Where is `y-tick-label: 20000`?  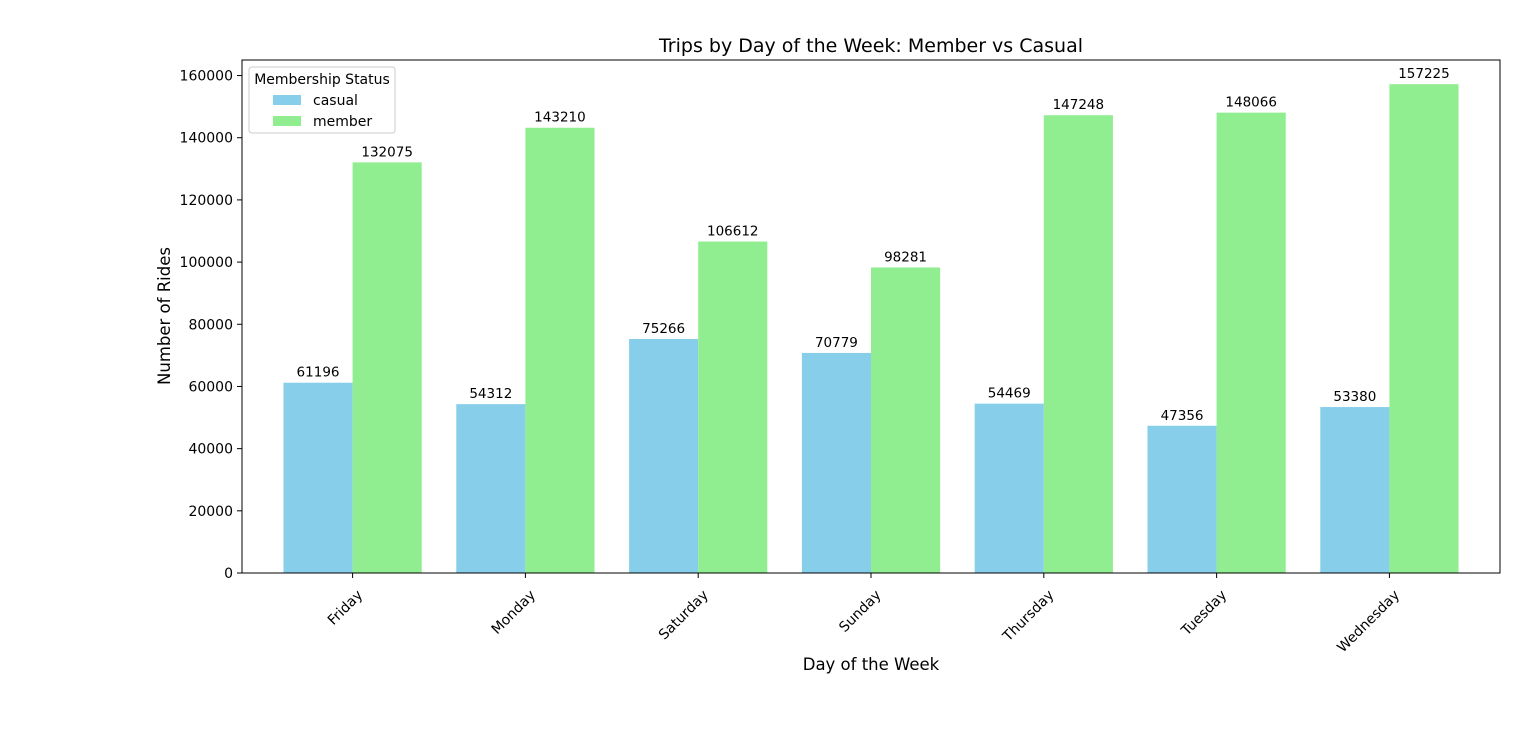 y-tick-label: 20000 is located at coordinates (210, 512).